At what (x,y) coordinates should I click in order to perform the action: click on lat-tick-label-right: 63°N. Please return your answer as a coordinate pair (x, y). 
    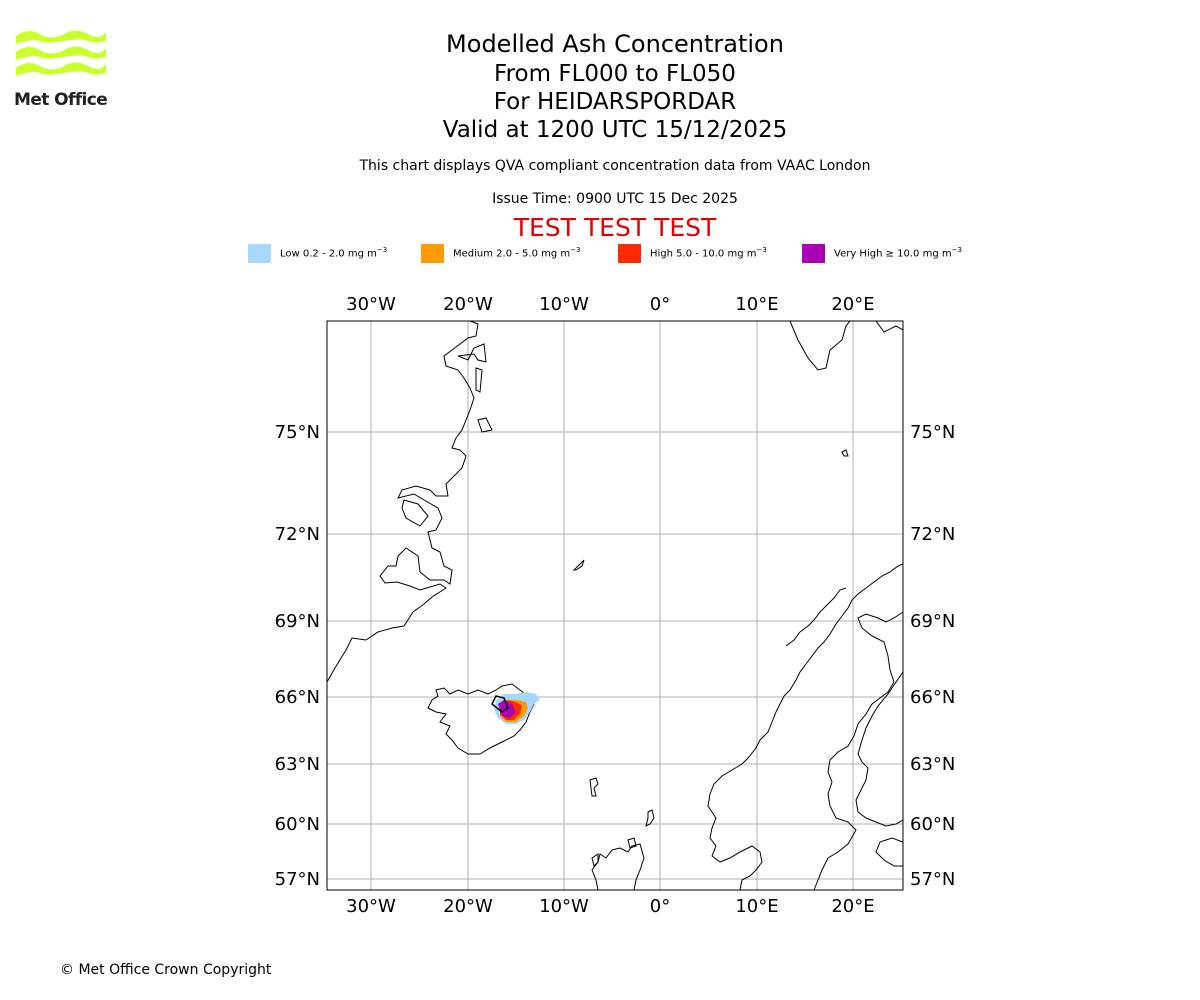
    Looking at the image, I should click on (932, 764).